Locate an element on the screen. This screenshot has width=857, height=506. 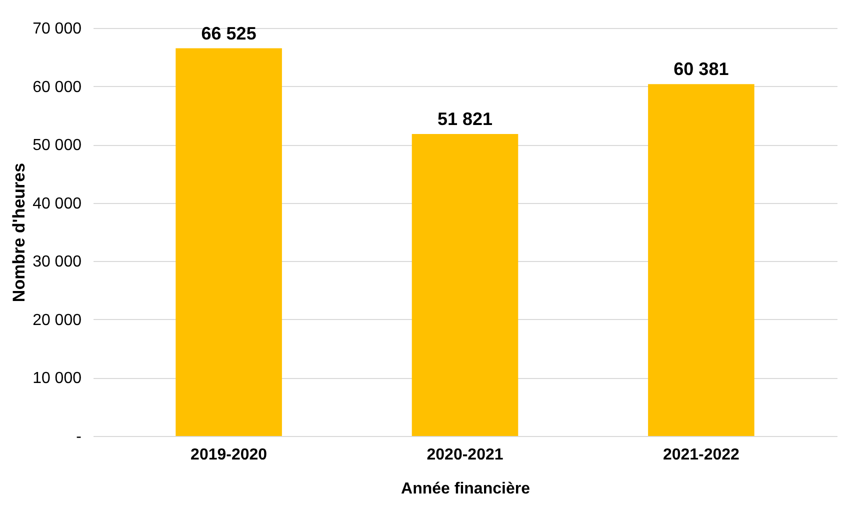
y-tick-label: 40 000 is located at coordinates (57, 203).